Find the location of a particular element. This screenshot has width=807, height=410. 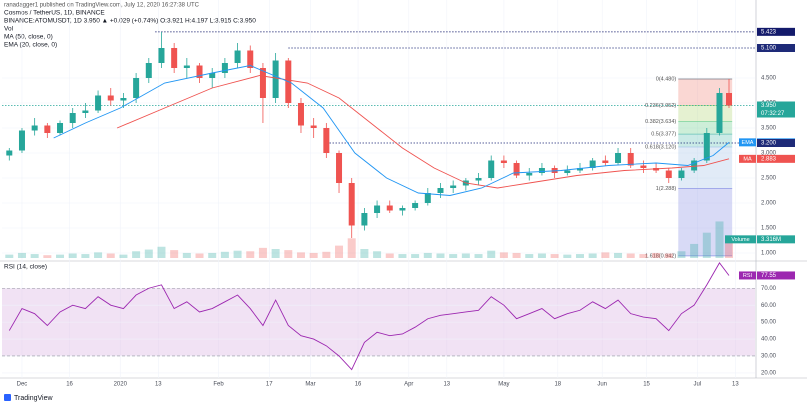

fib-label: 1.618(0.942) is located at coordinates (660, 256).